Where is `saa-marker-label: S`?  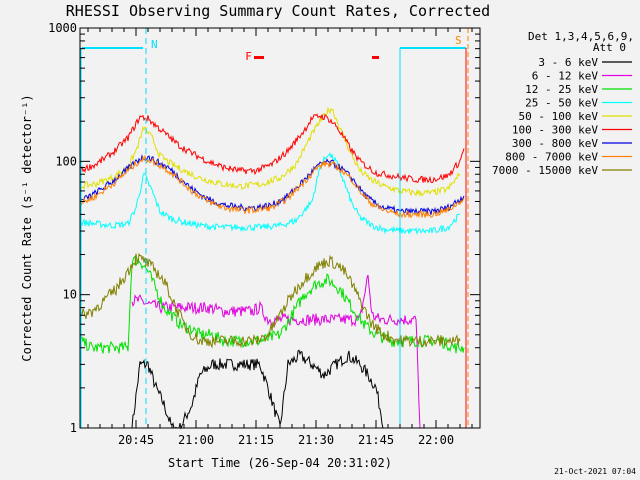
saa-marker-label: S is located at coordinates (458, 40).